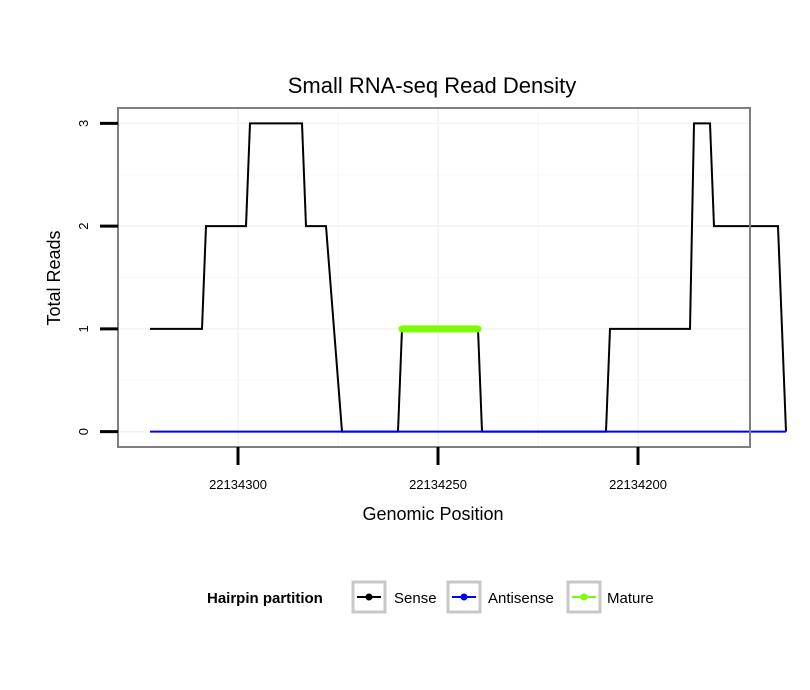  I want to click on y-axis-title: Total Reads, so click(54, 277).